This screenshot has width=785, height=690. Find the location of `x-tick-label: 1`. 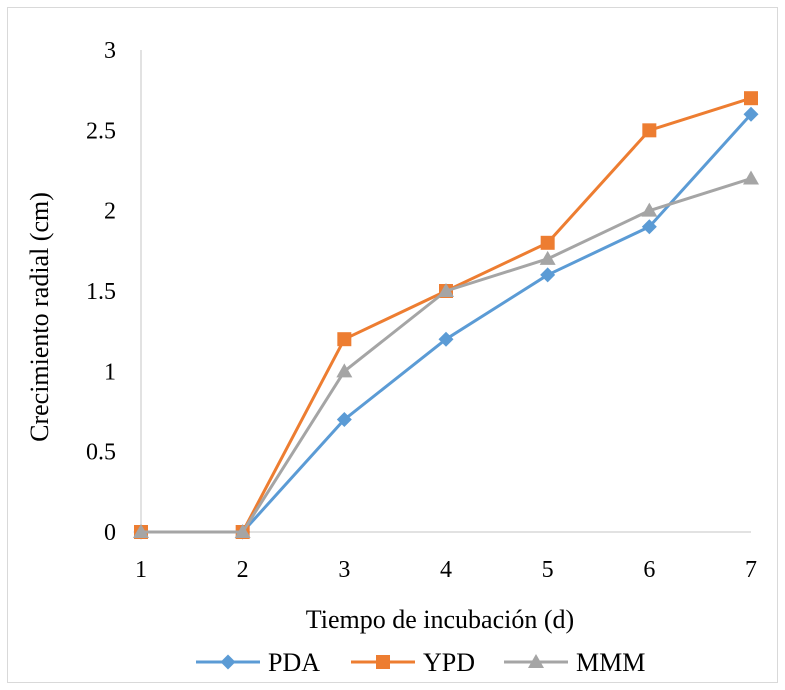

x-tick-label: 1 is located at coordinates (141, 570).